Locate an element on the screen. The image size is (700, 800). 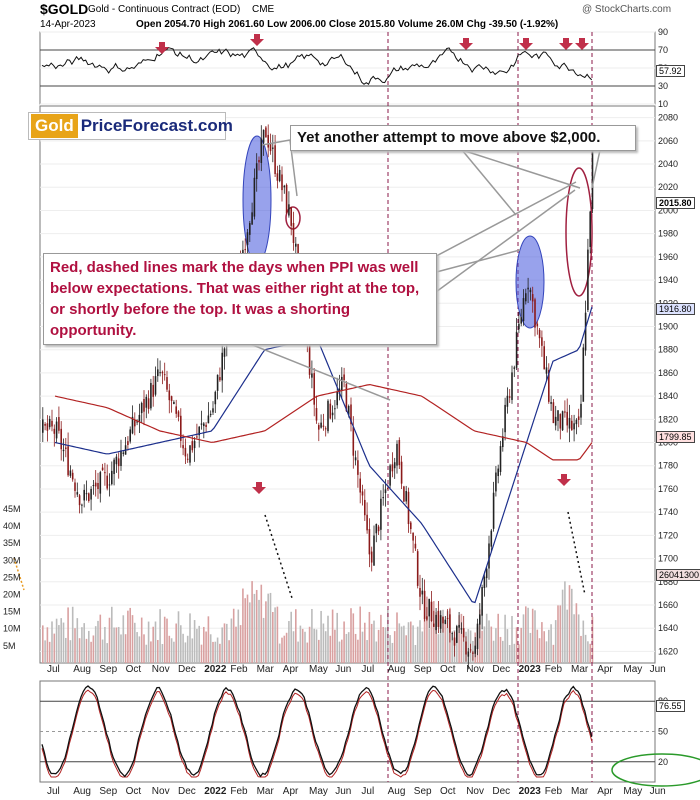
site-logo: Gold PriceForecast.com is located at coordinates (130, 126).